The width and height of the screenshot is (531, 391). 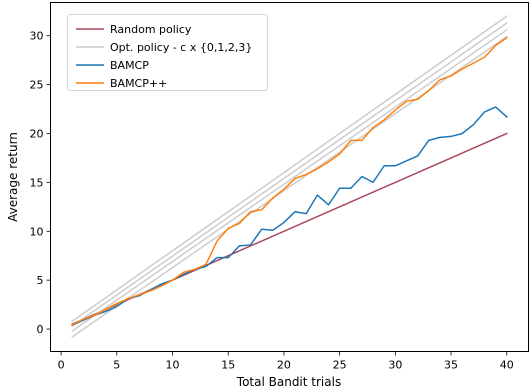 What do you see at coordinates (173, 365) in the screenshot?
I see `x-tick-label: 10` at bounding box center [173, 365].